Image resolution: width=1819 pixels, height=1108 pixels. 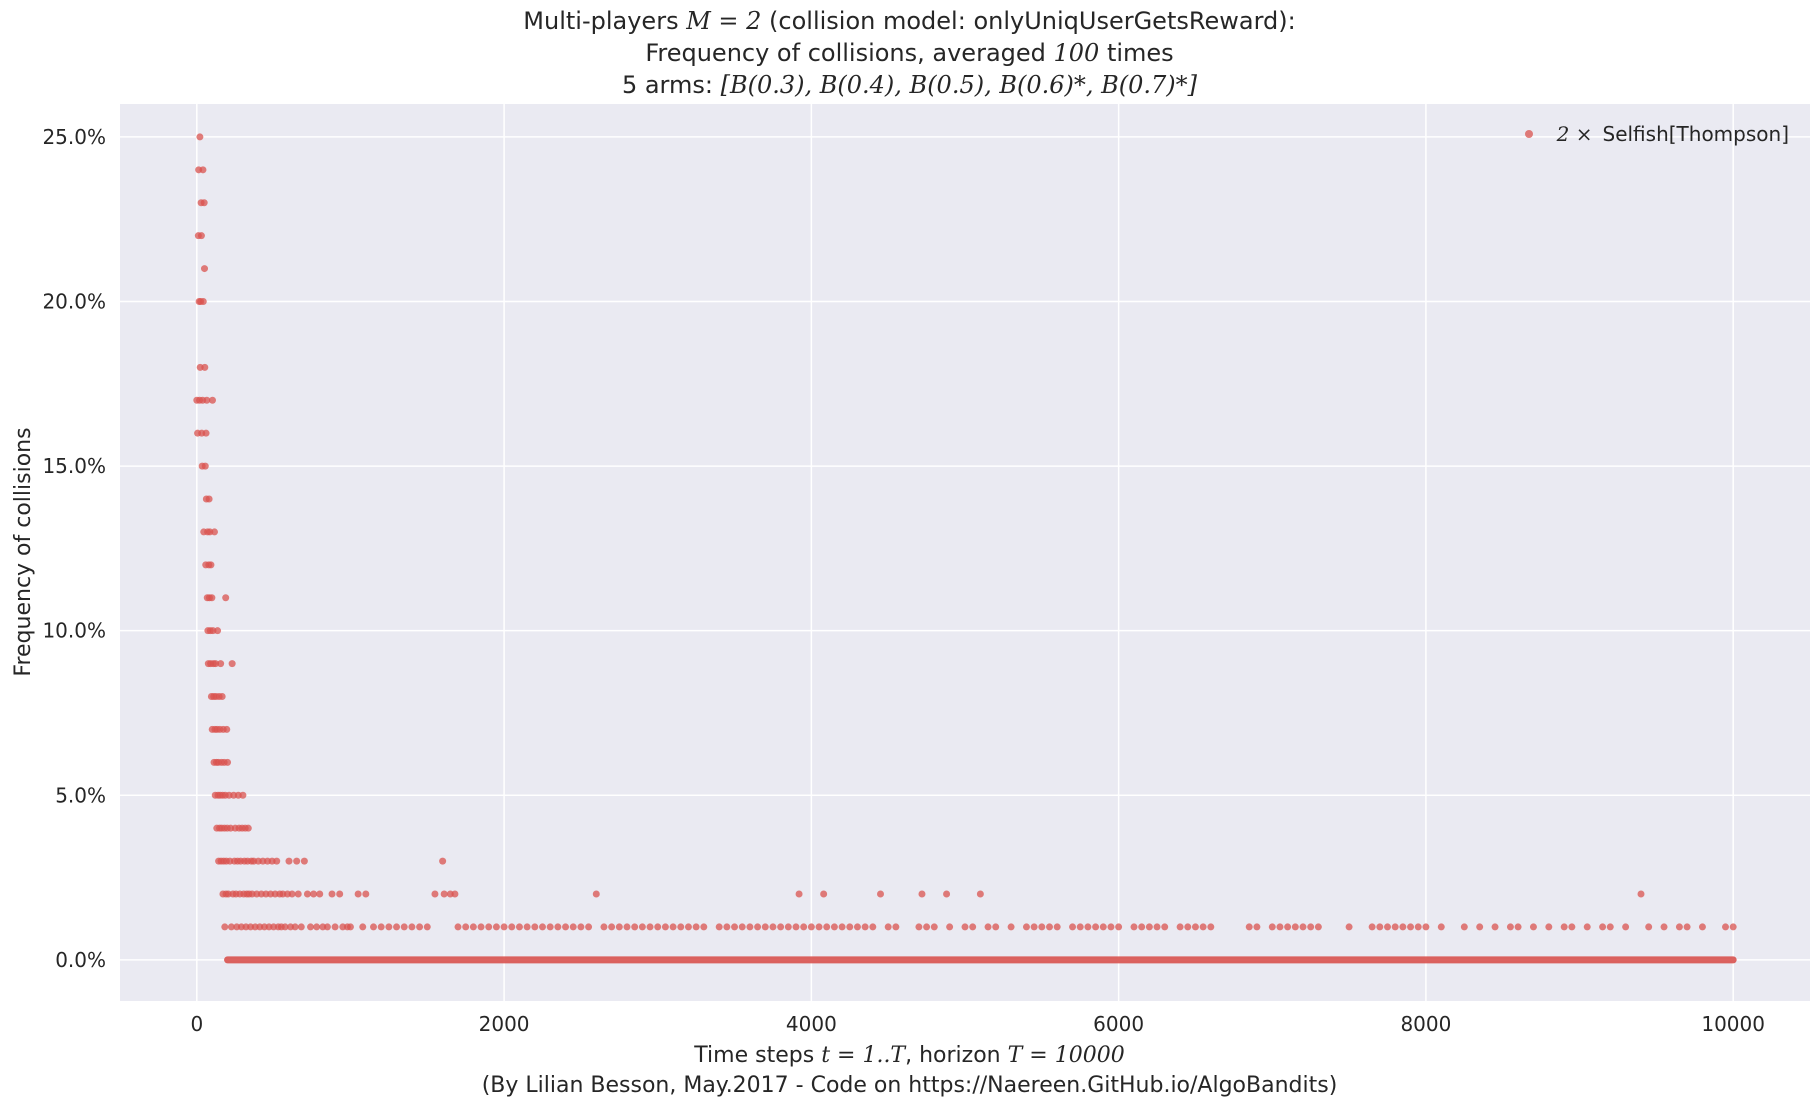 I want to click on title-line-1-math: M = 2, so click(x=724, y=21).